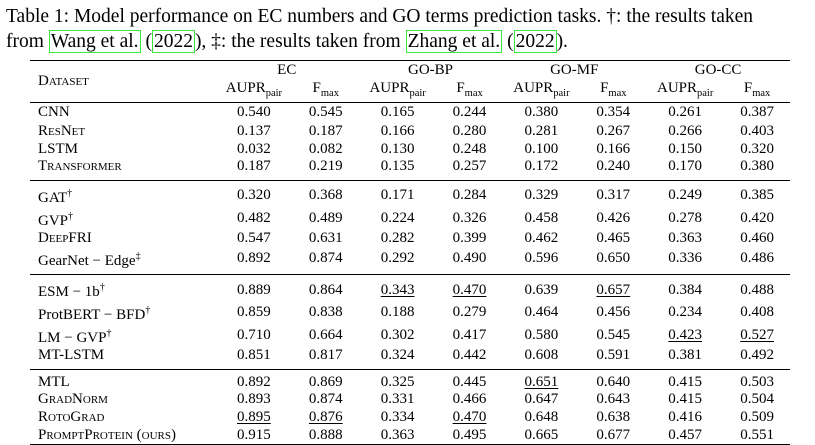  What do you see at coordinates (685, 436) in the screenshot?
I see `metric-value: 0.457` at bounding box center [685, 436].